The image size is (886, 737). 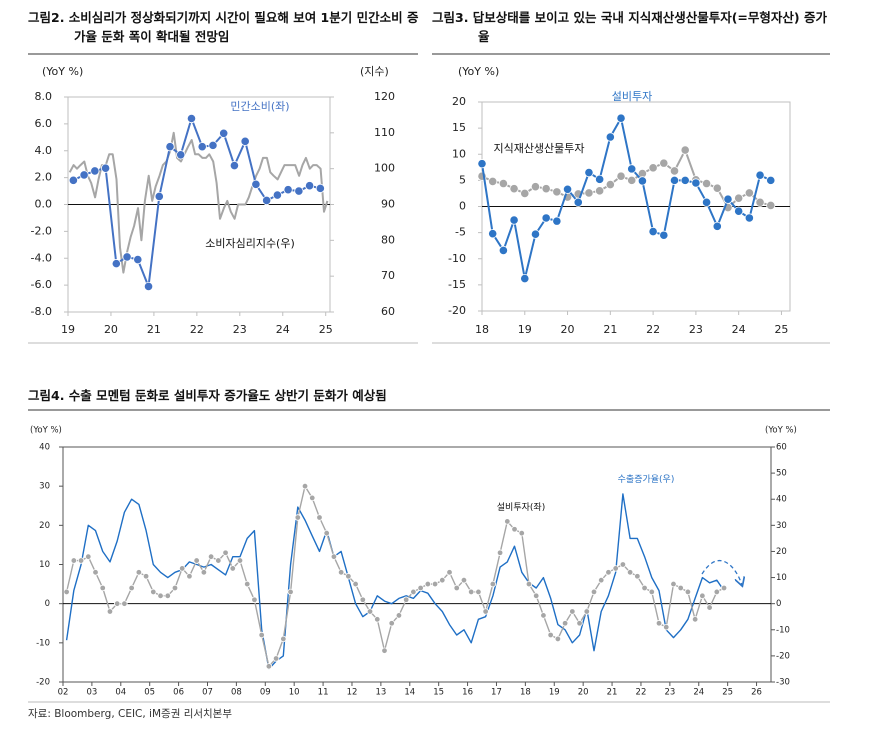 I want to click on x-tick-label: 09, so click(x=265, y=693).